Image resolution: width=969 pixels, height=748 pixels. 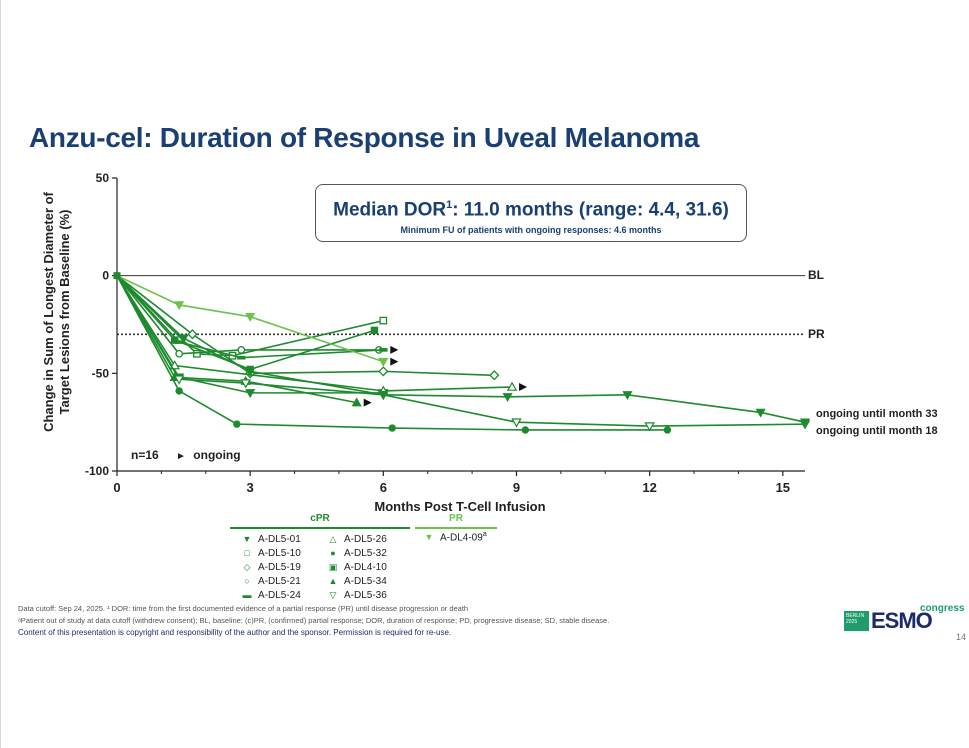 I want to click on median-dor-footnote-ref: 1, so click(x=449, y=205).